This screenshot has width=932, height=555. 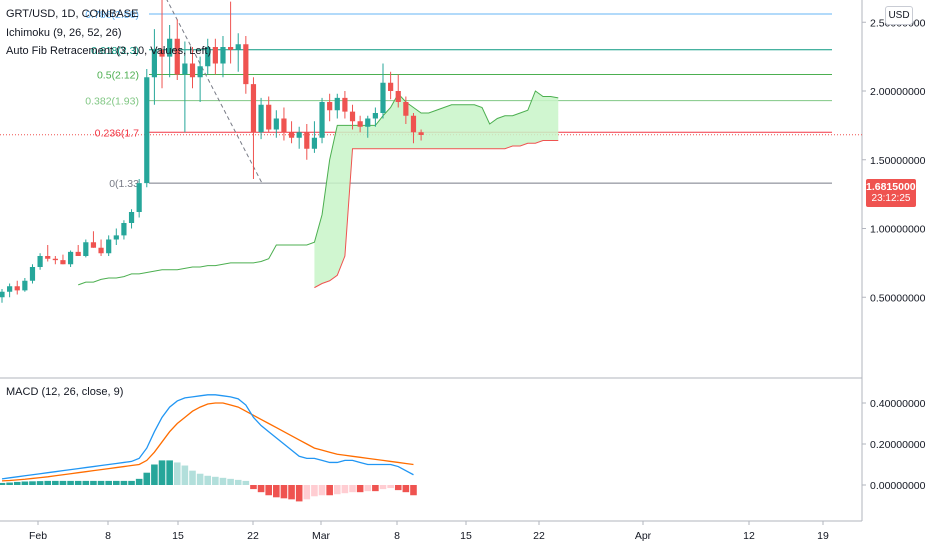 I want to click on currency-button: USD, so click(x=899, y=15).